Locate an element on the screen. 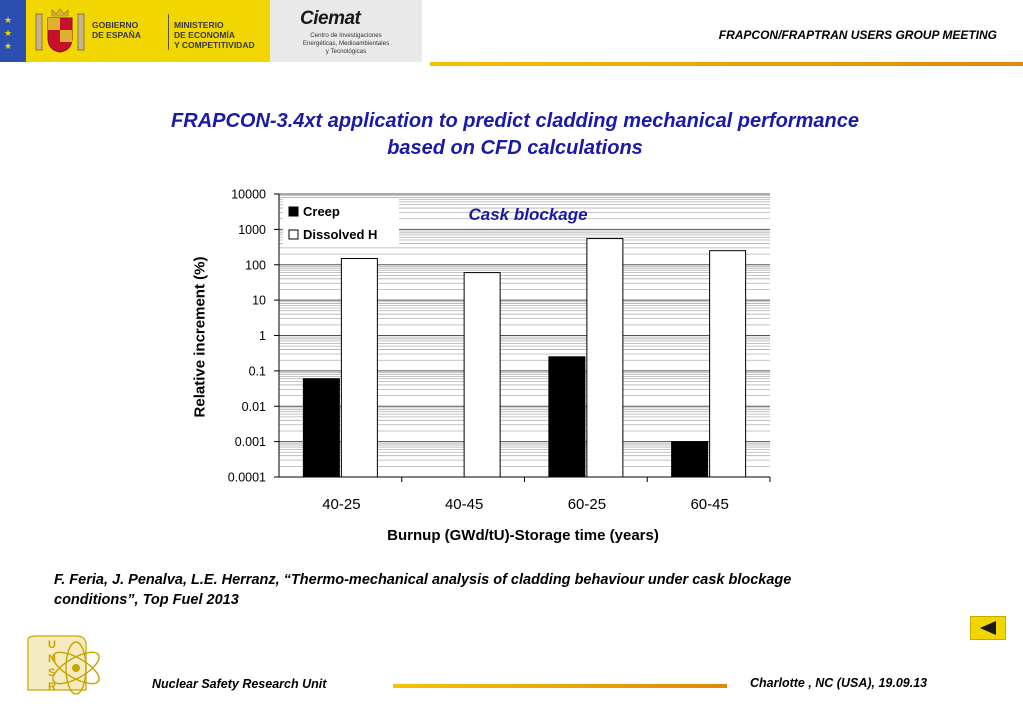  legend-label: Dissolved H is located at coordinates (340, 234).